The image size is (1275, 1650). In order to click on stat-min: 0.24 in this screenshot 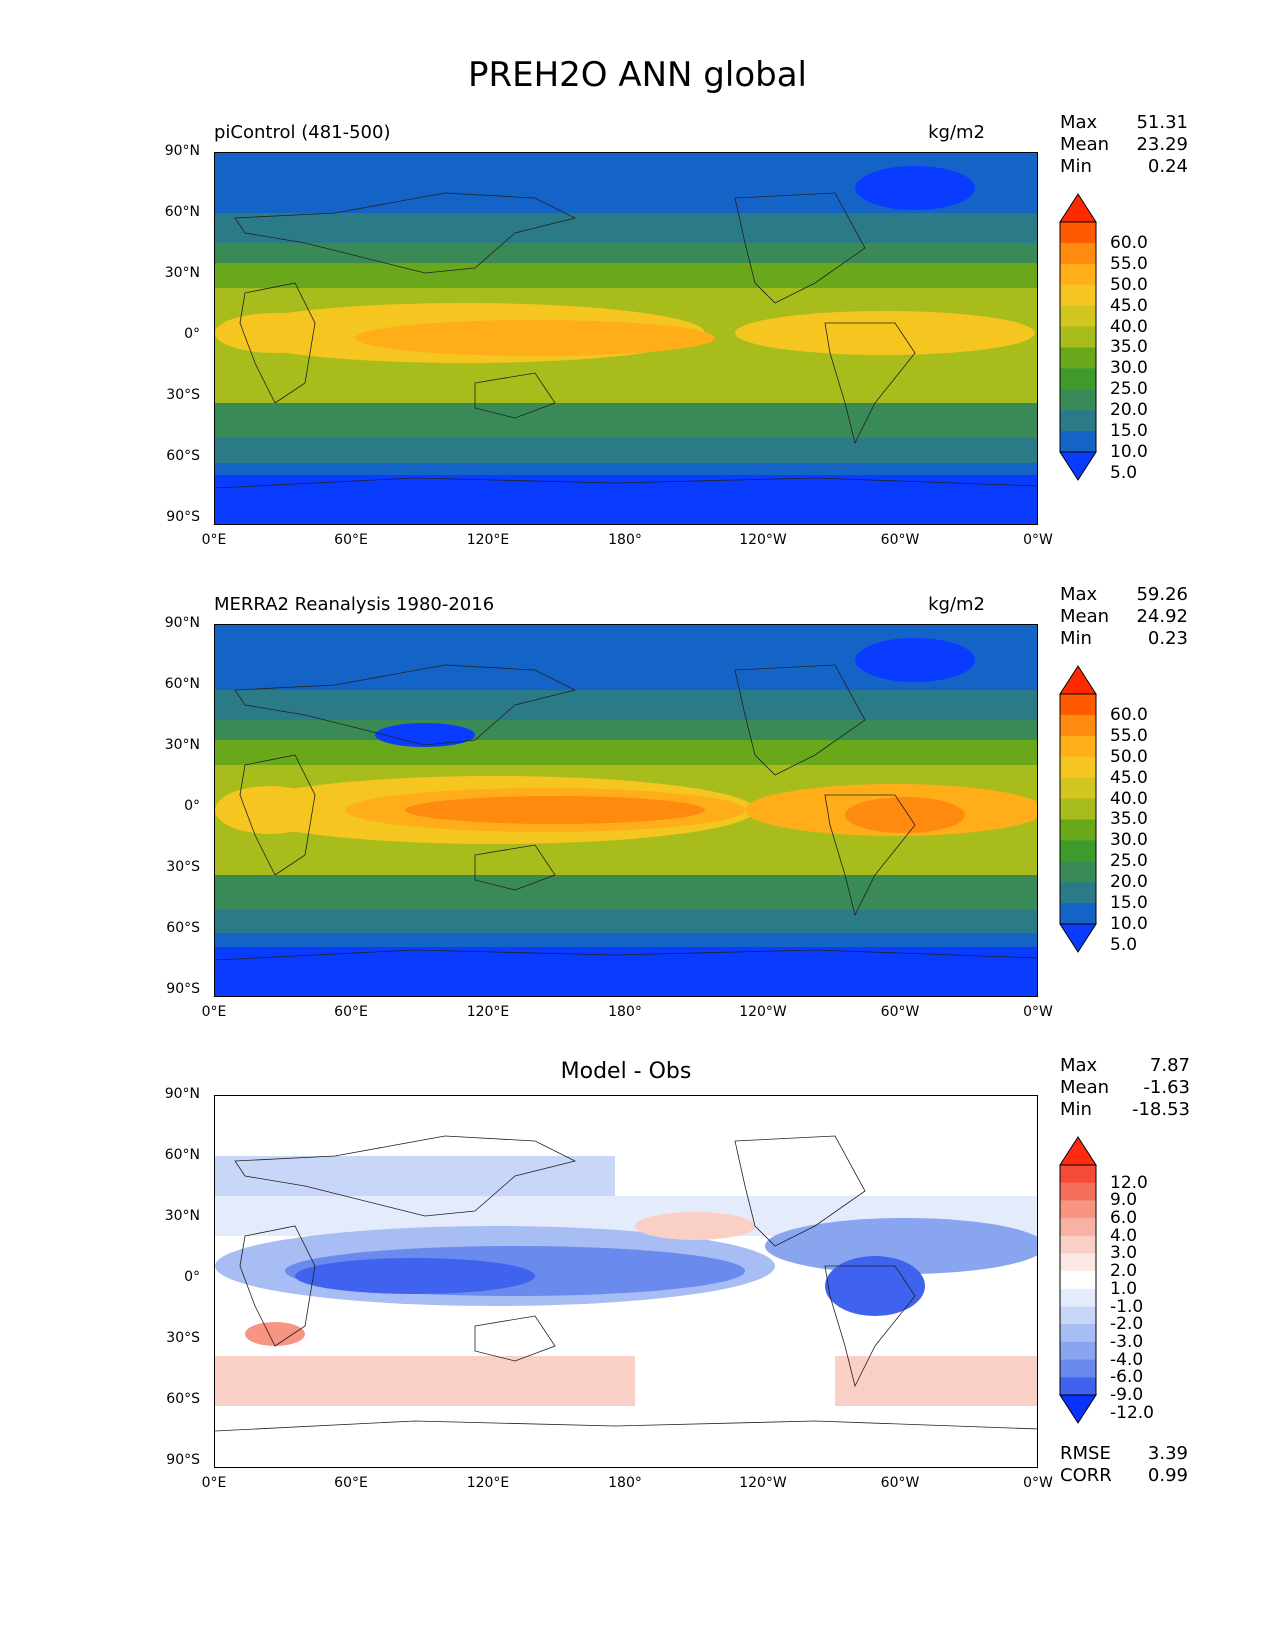, I will do `click(1167, 166)`.